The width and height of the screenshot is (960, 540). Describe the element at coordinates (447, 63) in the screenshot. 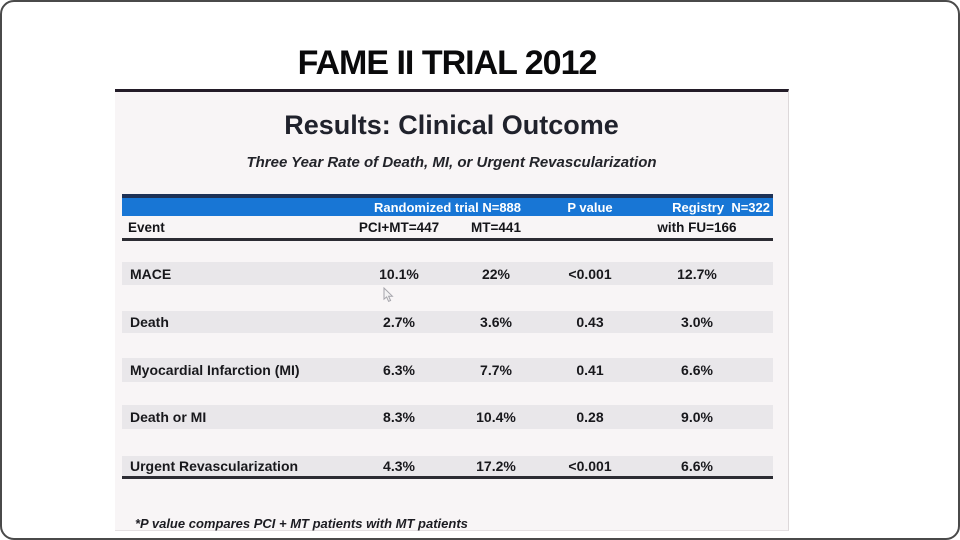

I see `page-title: FAME II TRIAL 2012` at that location.